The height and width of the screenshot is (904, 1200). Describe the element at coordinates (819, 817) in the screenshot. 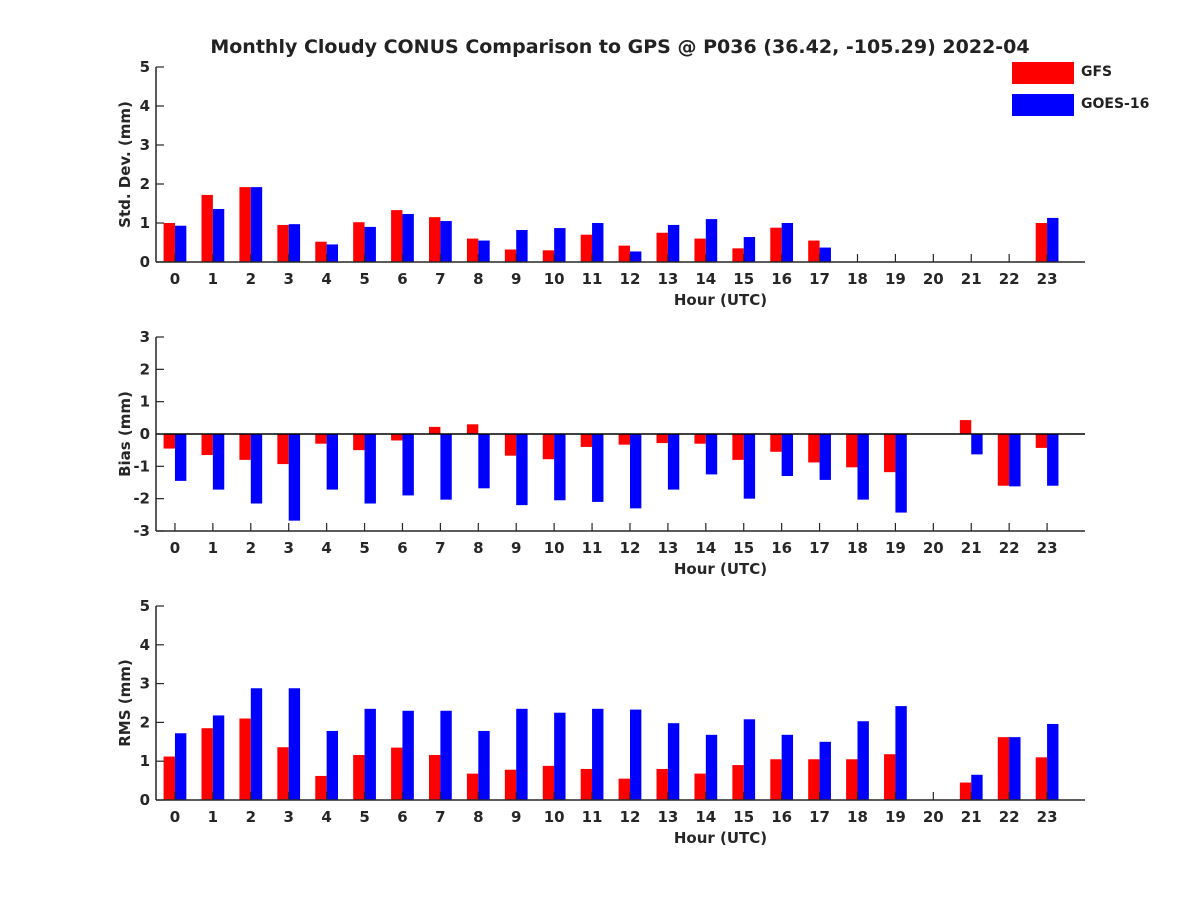

I see `x-tick-label: 17` at that location.